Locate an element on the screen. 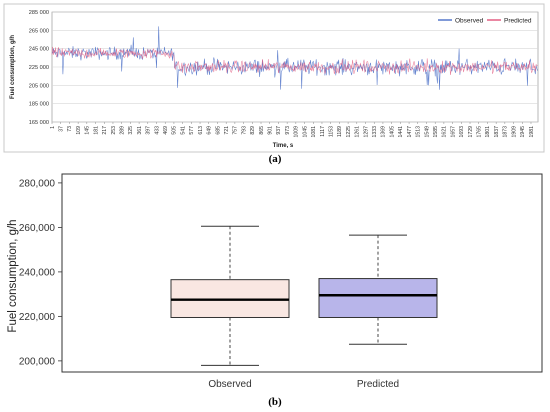 The height and width of the screenshot is (412, 550). line-x-tick-label: 37 is located at coordinates (62, 129).